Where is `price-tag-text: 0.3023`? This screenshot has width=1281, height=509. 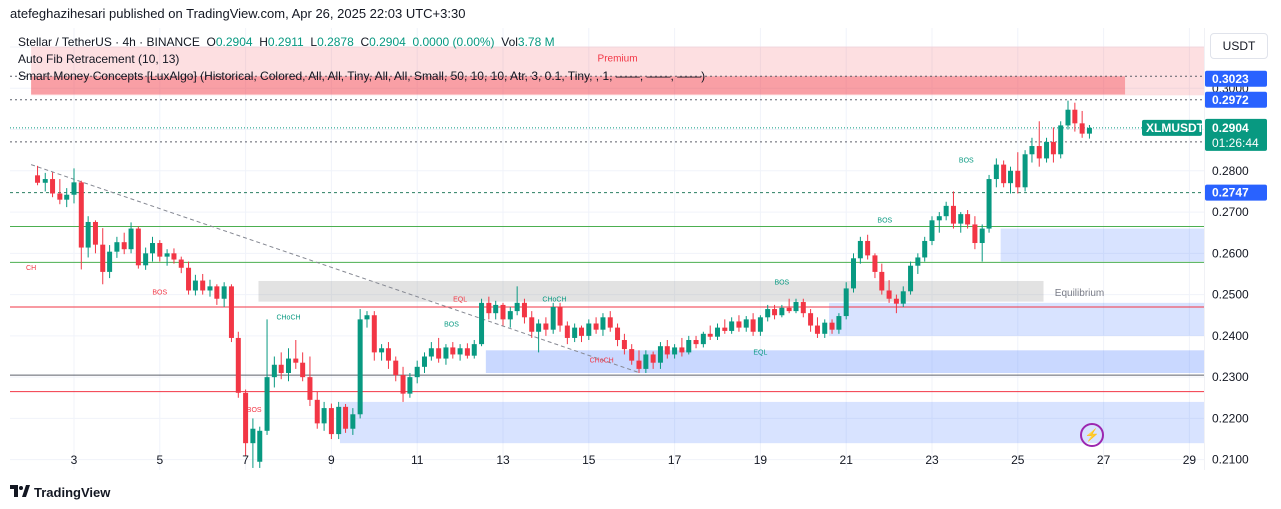 price-tag-text: 0.3023 is located at coordinates (1230, 79).